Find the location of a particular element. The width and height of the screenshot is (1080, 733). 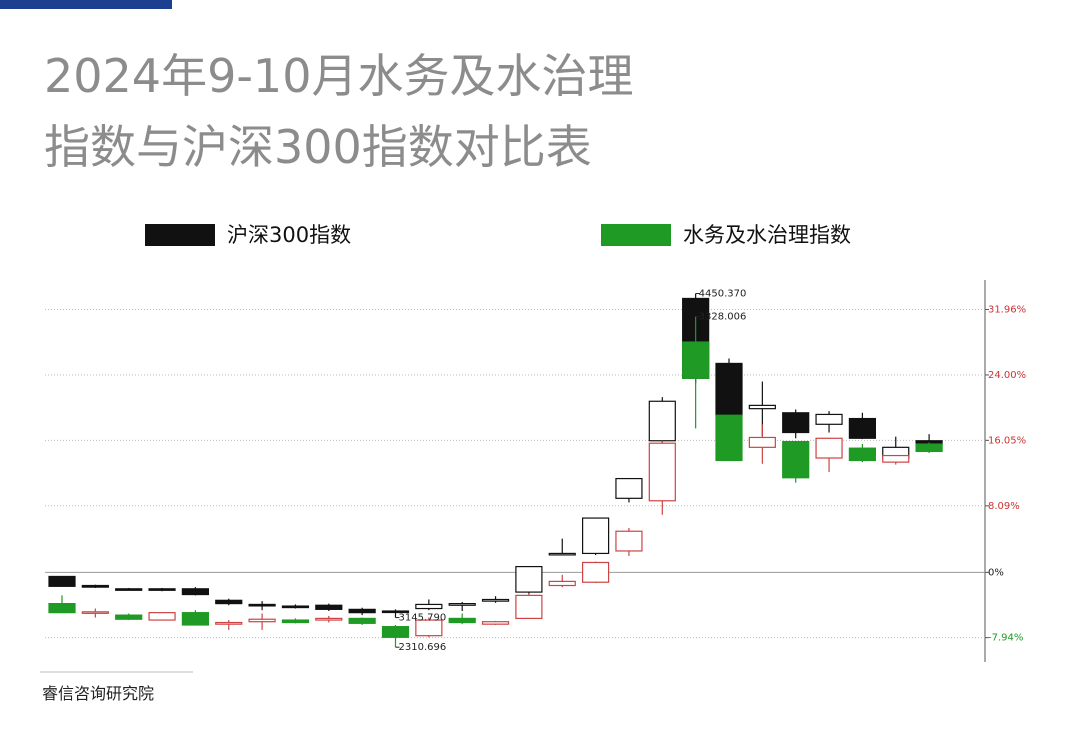

legend-label: 沪深300指数 is located at coordinates (289, 235).